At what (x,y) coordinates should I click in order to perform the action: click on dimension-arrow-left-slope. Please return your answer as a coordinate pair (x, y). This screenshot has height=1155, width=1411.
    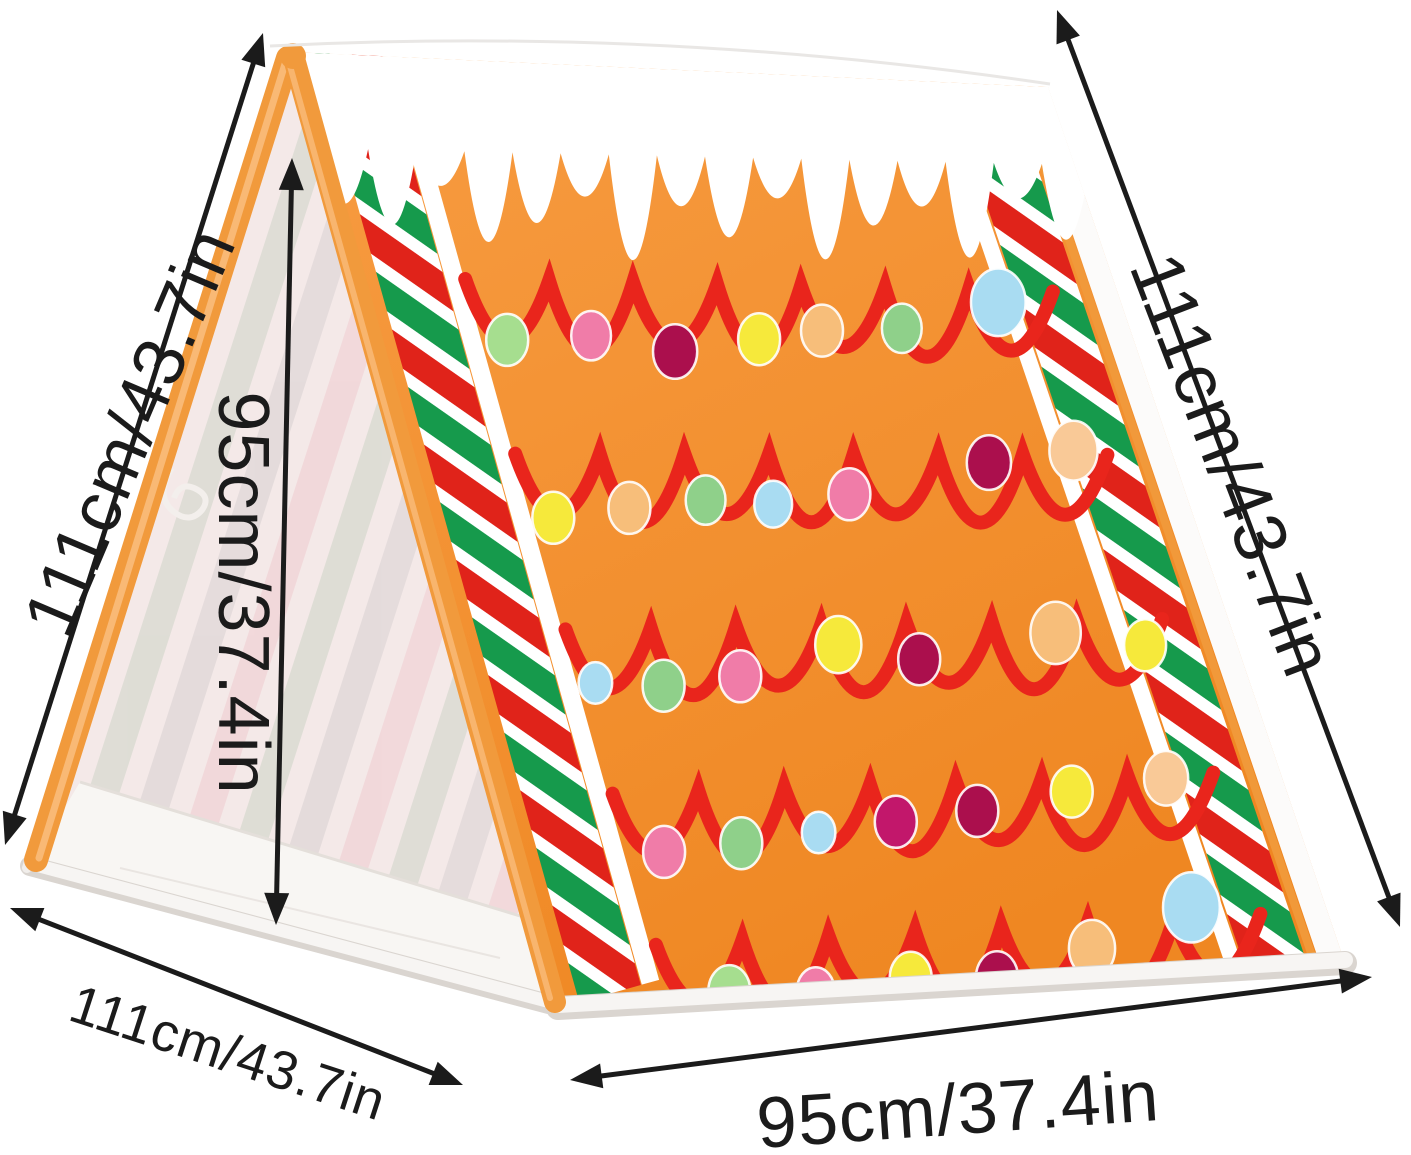
    Looking at the image, I should click on (134, 439).